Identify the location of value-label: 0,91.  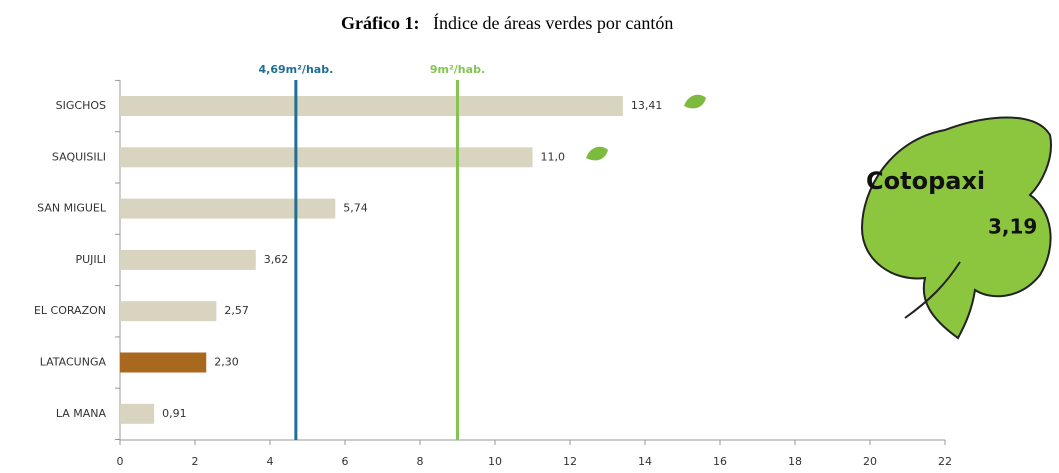
(174, 413).